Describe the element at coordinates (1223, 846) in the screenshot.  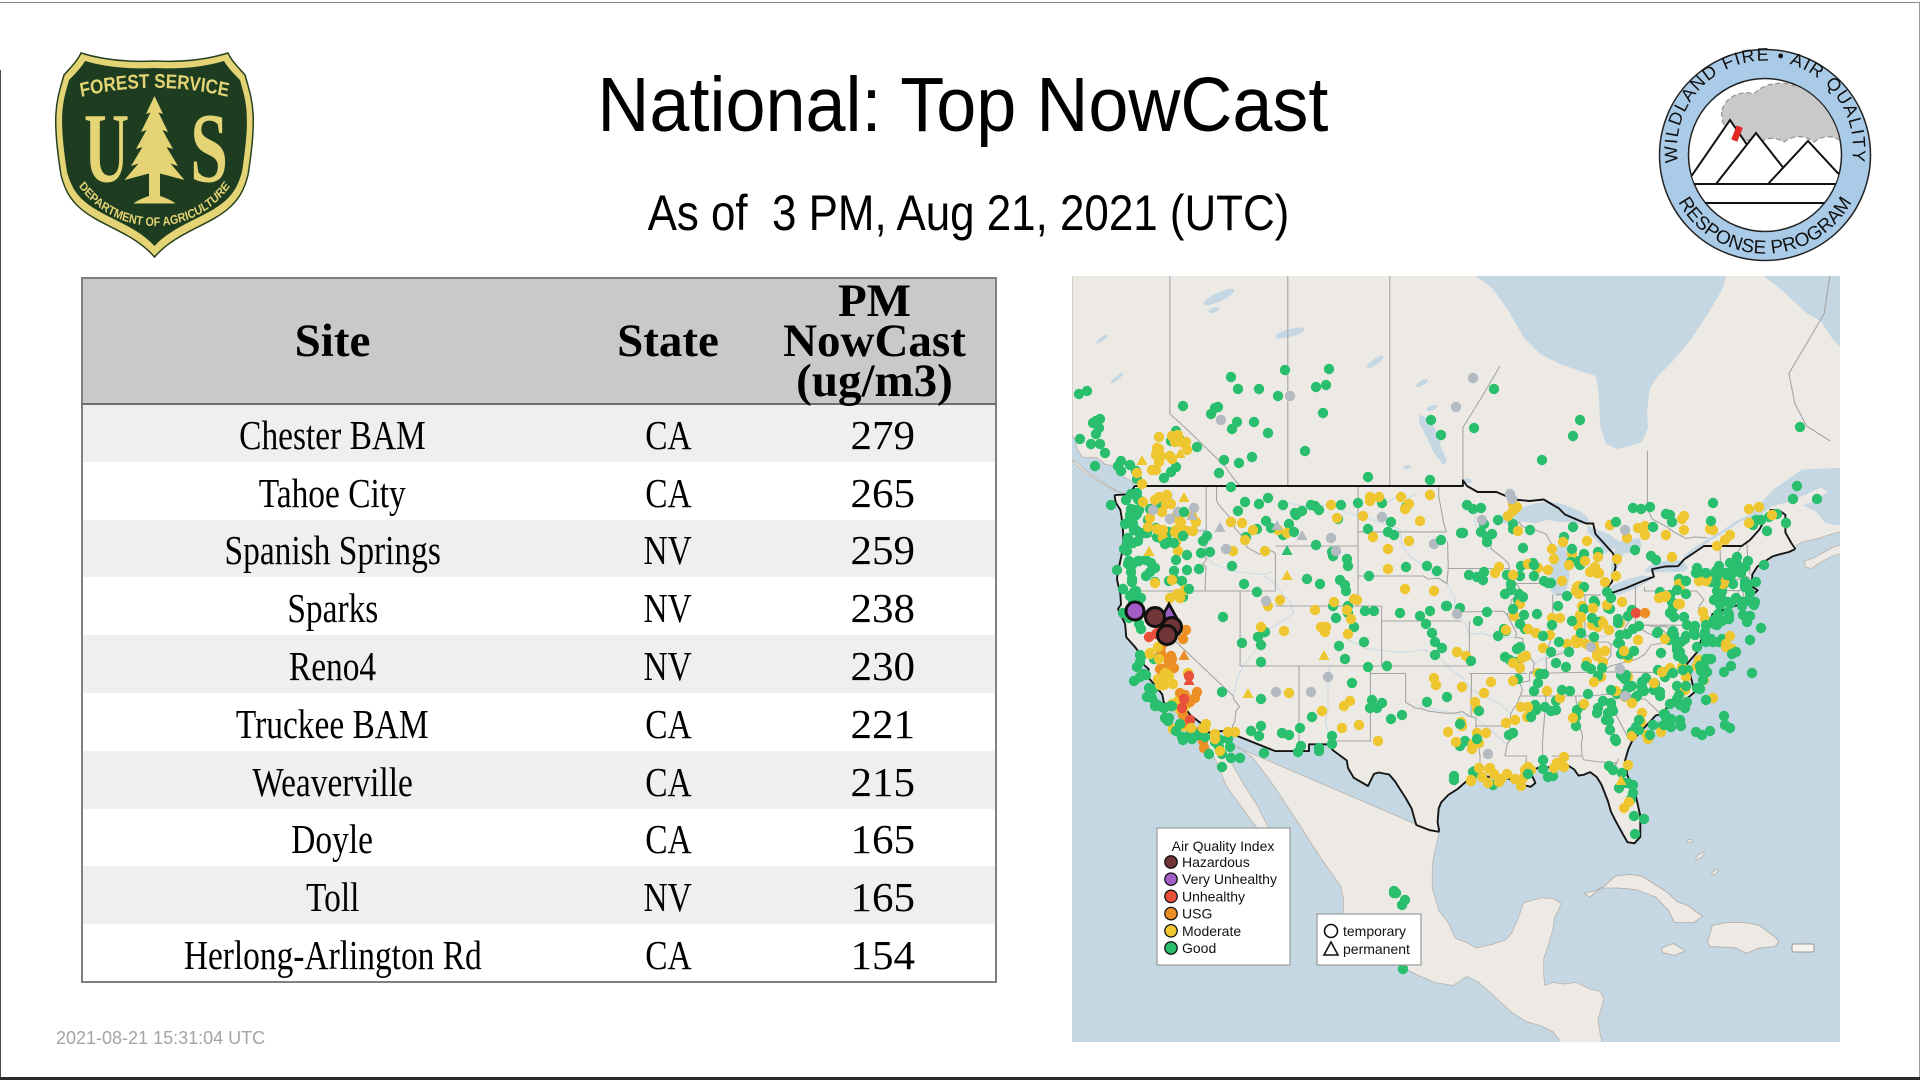
I see `svg-text: Air Quality Index` at that location.